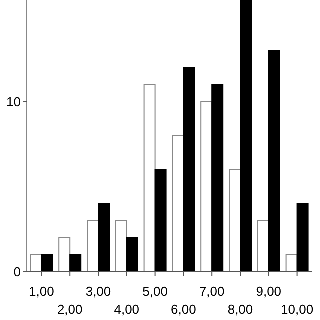 Image resolution: width=320 pixels, height=320 pixels. I want to click on x-tick-label: 8,00, so click(241, 309).